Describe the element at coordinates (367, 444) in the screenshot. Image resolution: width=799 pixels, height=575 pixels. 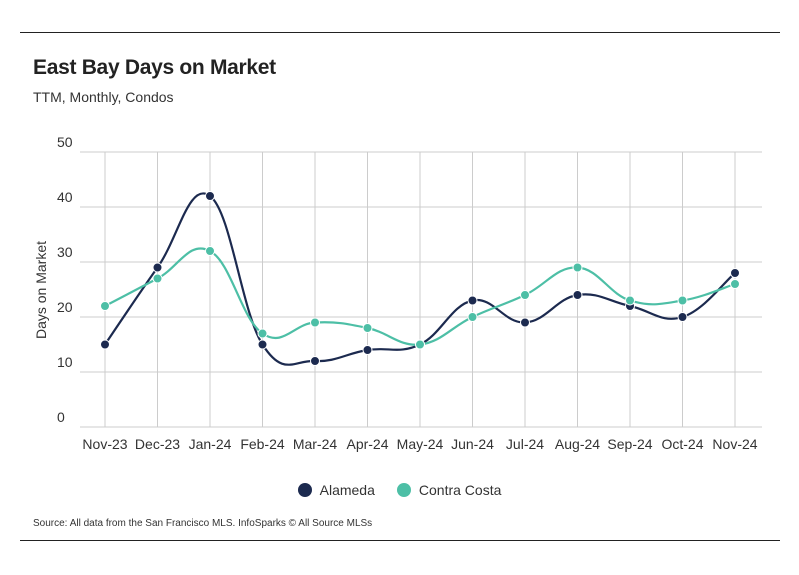
I see `x-tick-label: Apr-24` at that location.